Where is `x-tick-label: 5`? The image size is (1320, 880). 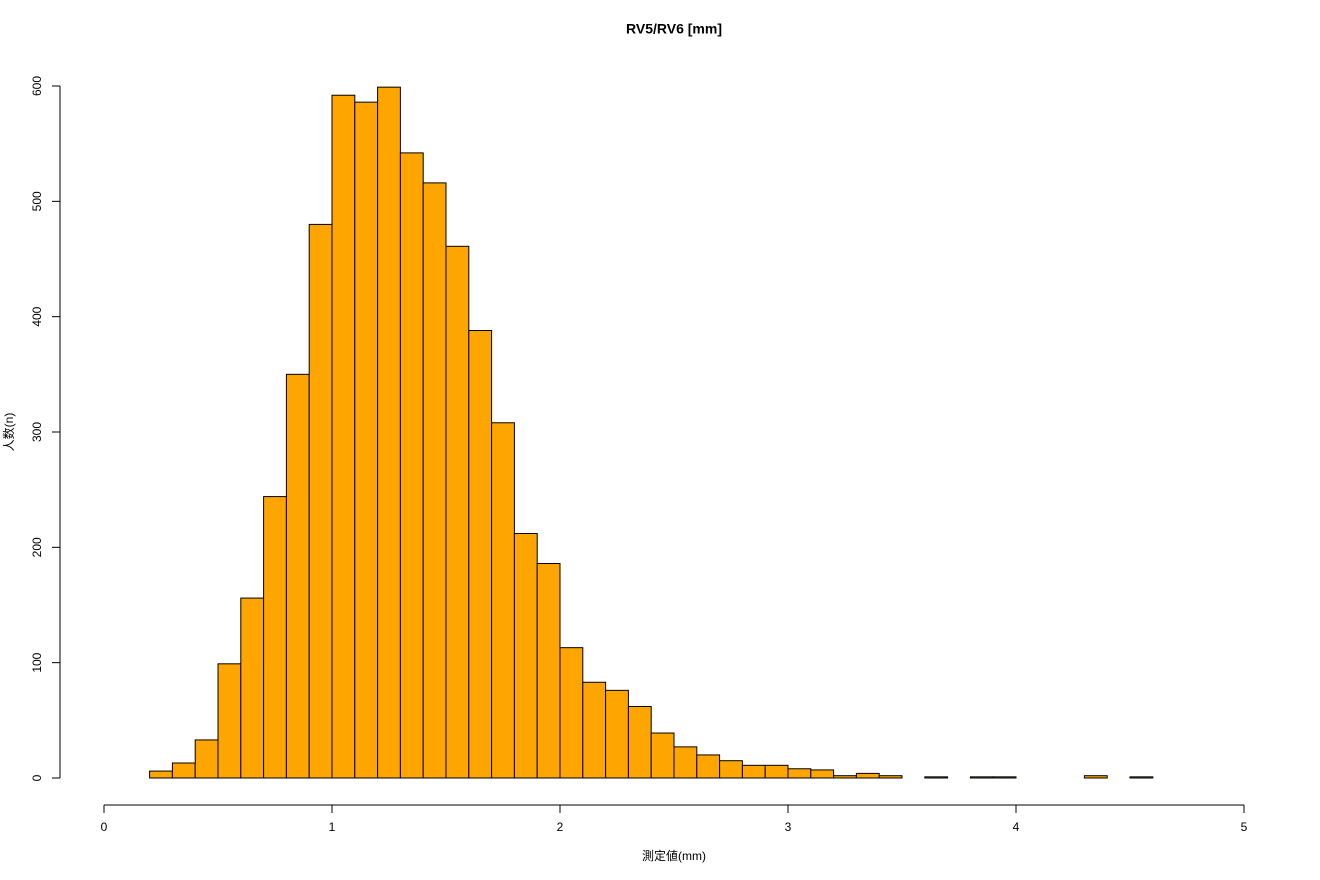 x-tick-label: 5 is located at coordinates (1244, 827).